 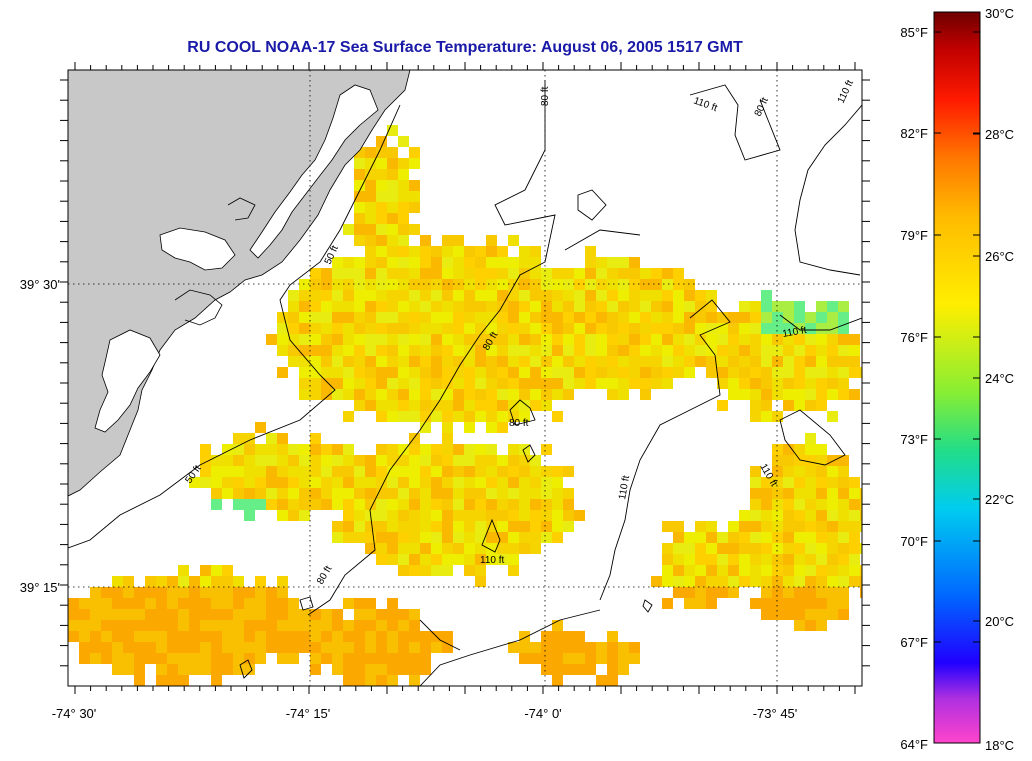 I want to click on contour-label: 110 ft, so click(x=795, y=332).